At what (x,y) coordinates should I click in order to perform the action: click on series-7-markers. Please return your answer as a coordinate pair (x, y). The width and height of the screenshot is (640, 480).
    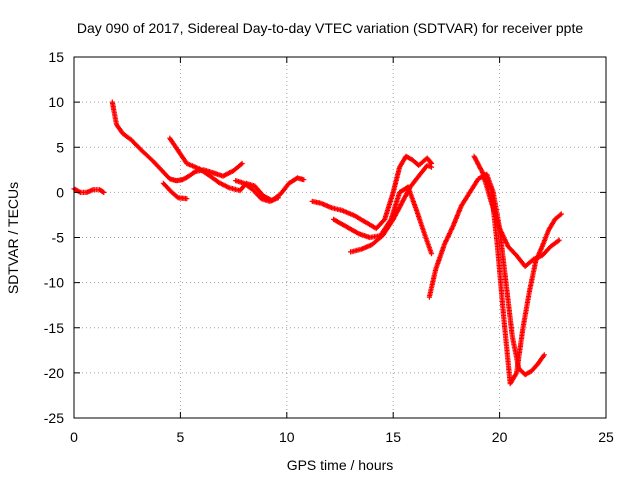
    Looking at the image, I should click on (391, 208).